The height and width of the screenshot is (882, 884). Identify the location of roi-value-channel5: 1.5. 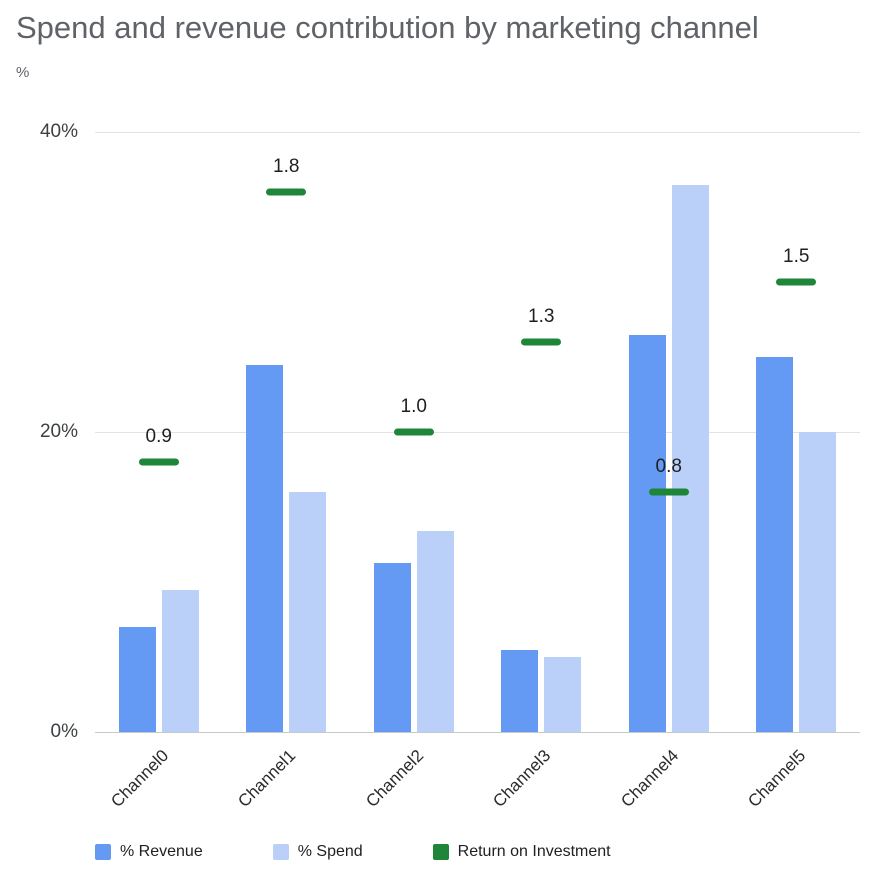
(796, 256).